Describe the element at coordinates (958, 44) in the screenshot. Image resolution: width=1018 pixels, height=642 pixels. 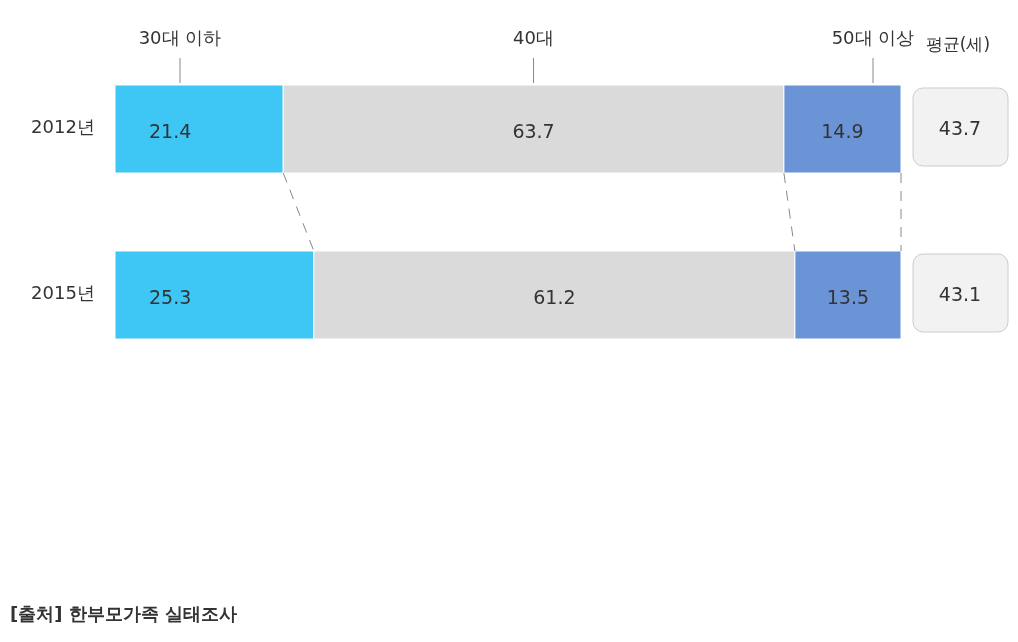
I see `text: 평균(세)` at that location.